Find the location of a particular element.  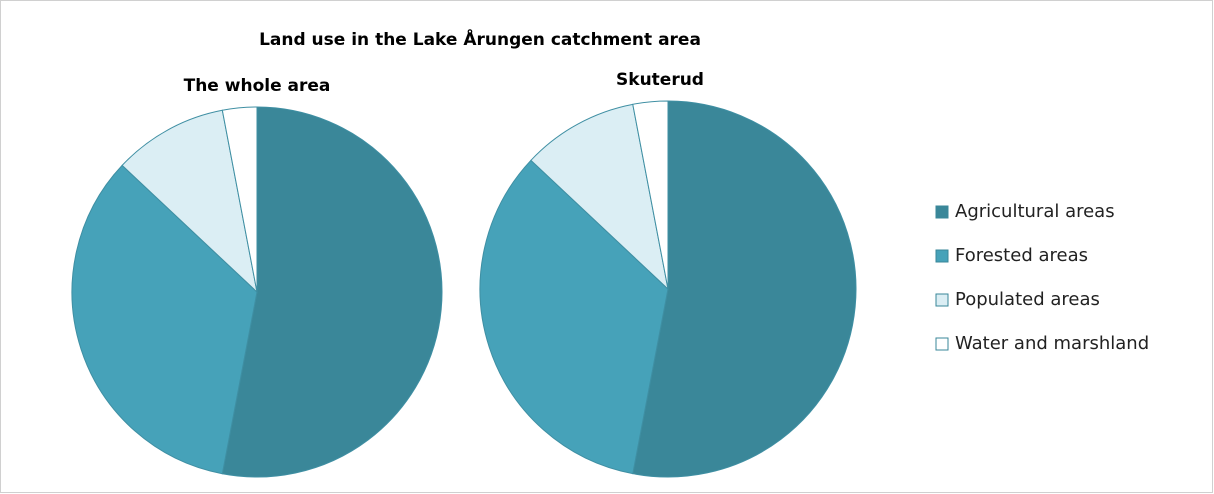

pie-title: Skuterud is located at coordinates (660, 80).